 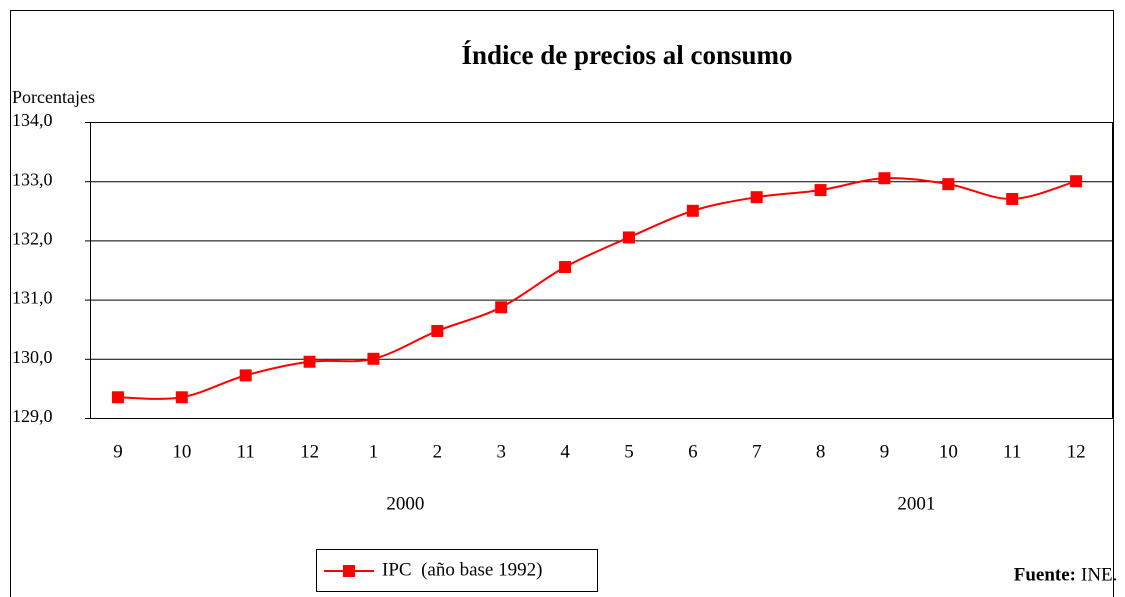 What do you see at coordinates (757, 451) in the screenshot?
I see `x-tick-label: 7` at bounding box center [757, 451].